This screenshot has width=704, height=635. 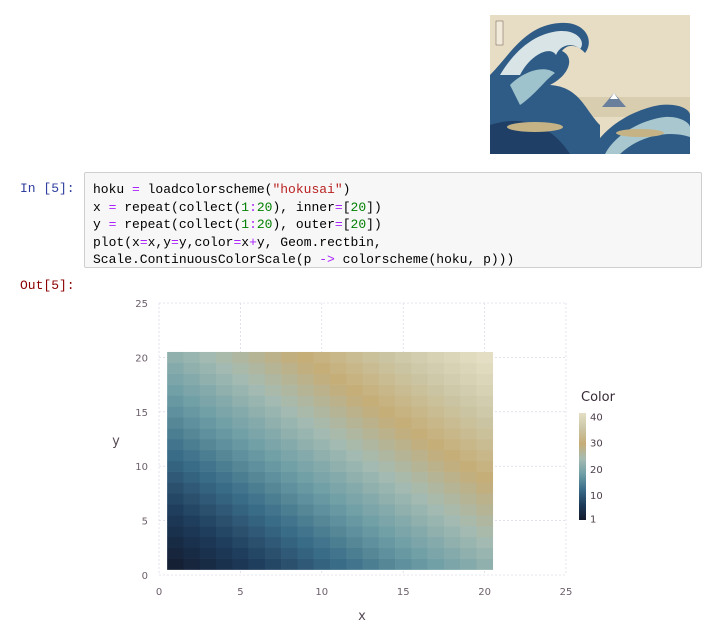 What do you see at coordinates (596, 496) in the screenshot?
I see `legend-tick-label: 10` at bounding box center [596, 496].